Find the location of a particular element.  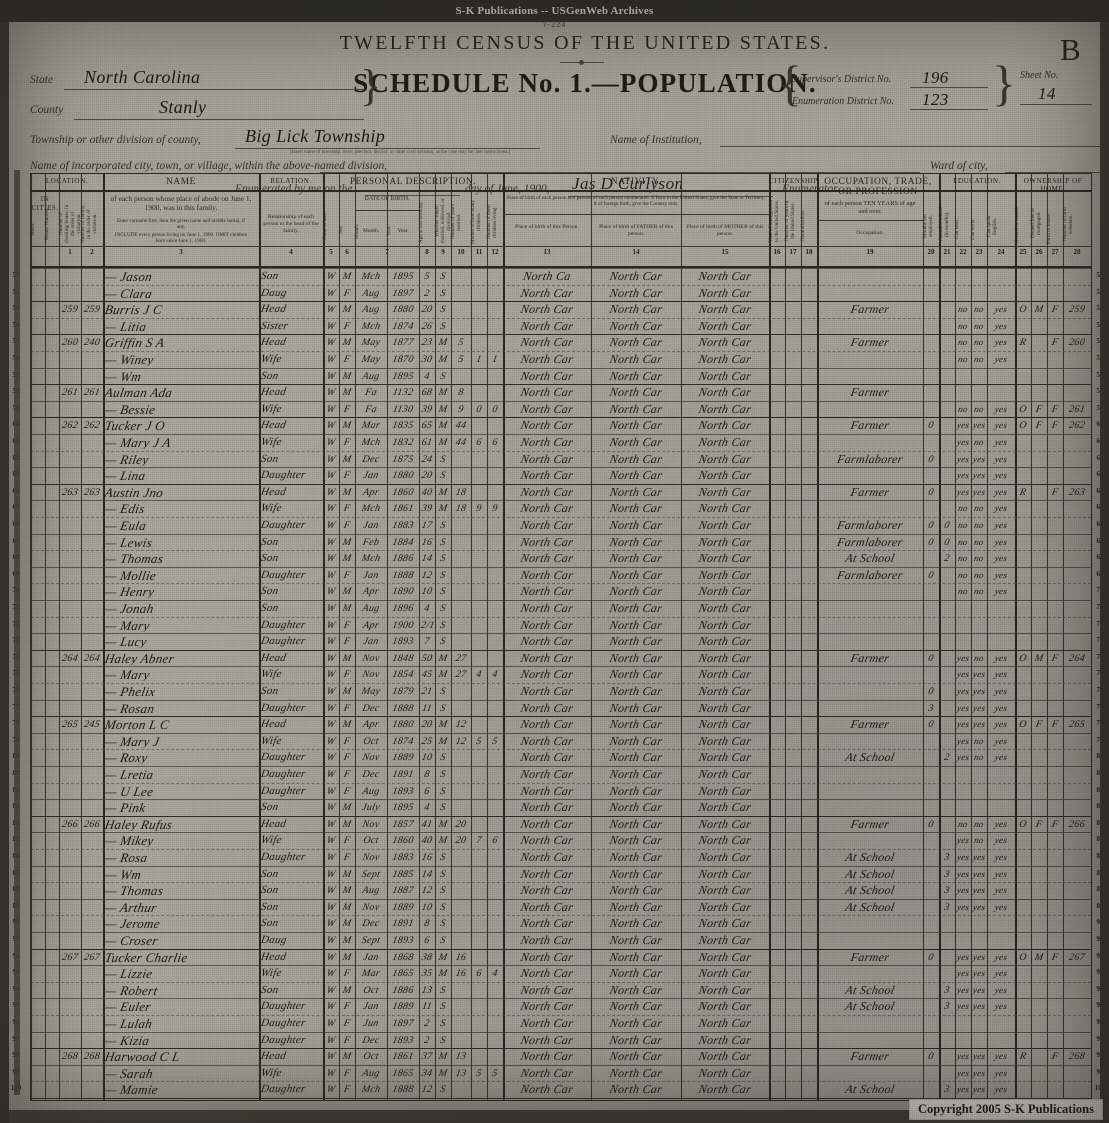

cell-farm-schedule-number: 261 is located at coordinates (1077, 409).